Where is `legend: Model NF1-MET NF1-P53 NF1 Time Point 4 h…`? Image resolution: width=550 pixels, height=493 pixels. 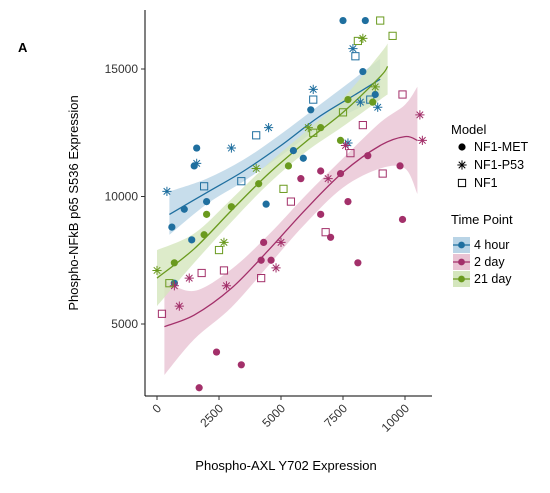
legend: Model NF1-MET NF1-P53 NF1 Time Point 4 h… is located at coordinates (490, 204).